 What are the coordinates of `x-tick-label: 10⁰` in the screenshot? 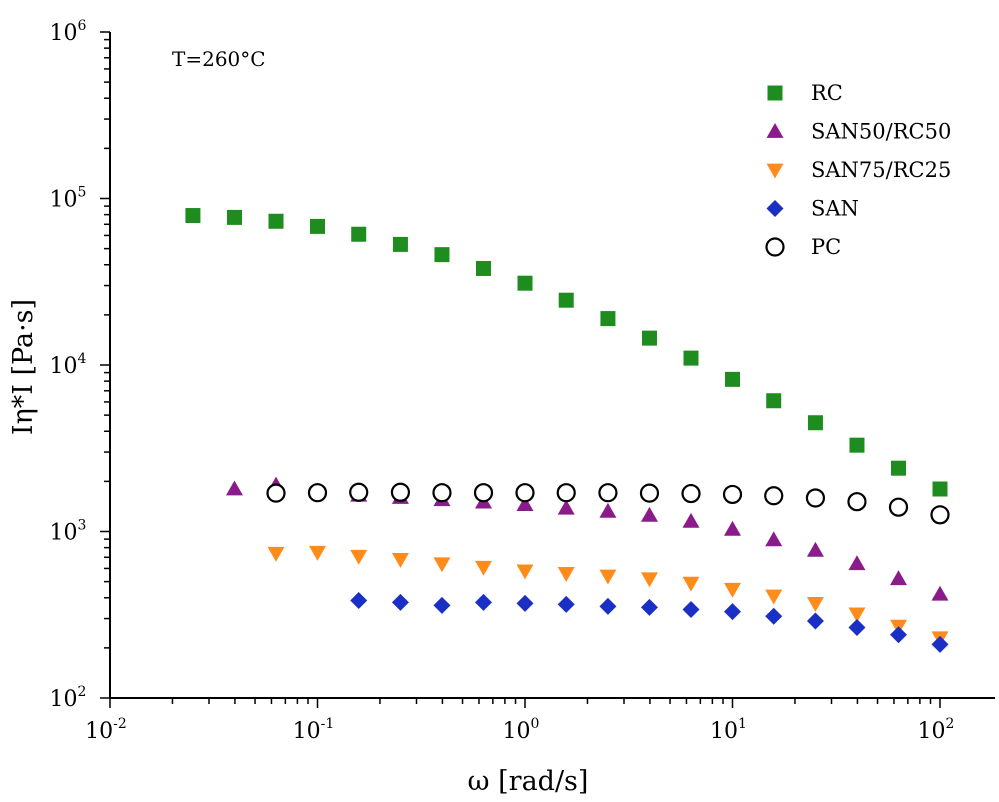 It's located at (521, 730).